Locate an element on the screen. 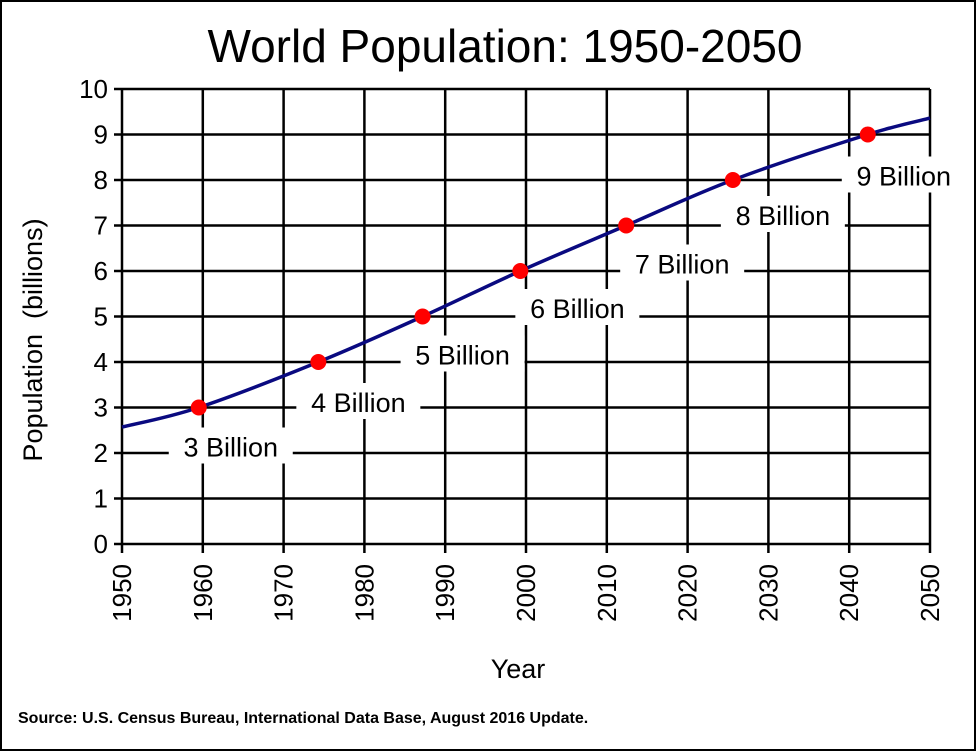  x-tick-label: 2020 is located at coordinates (688, 593).